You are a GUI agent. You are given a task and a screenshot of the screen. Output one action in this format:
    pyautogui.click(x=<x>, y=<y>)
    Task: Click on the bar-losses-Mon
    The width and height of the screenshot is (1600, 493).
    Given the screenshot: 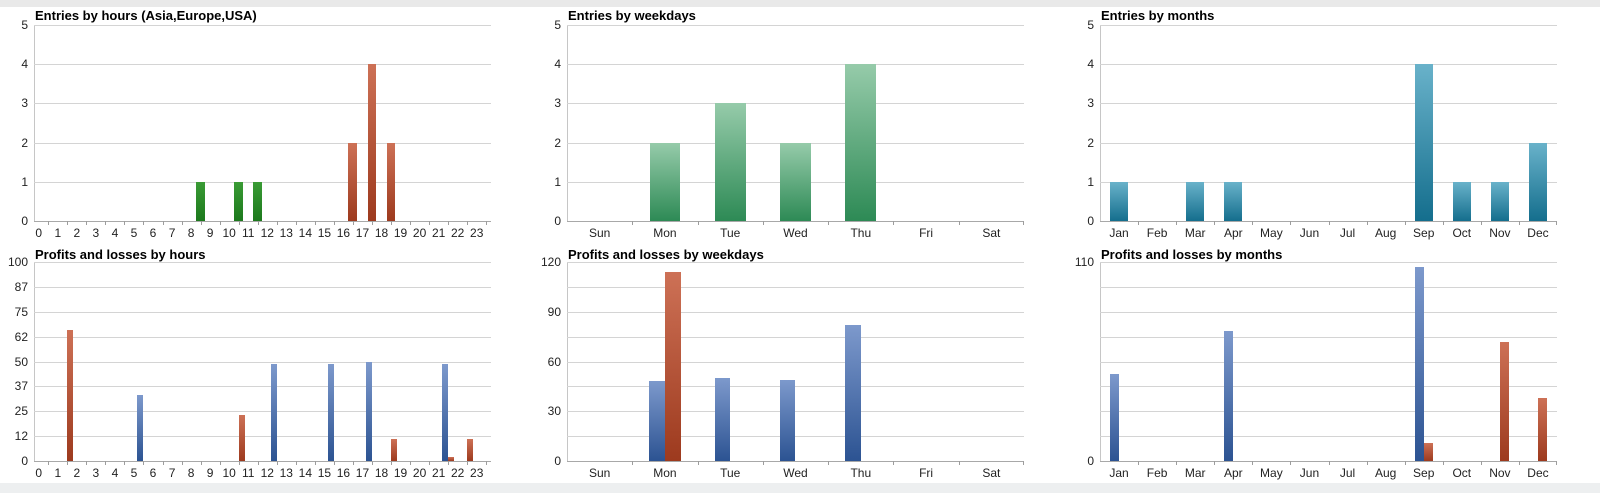 What is the action you would take?
    pyautogui.click(x=672, y=366)
    